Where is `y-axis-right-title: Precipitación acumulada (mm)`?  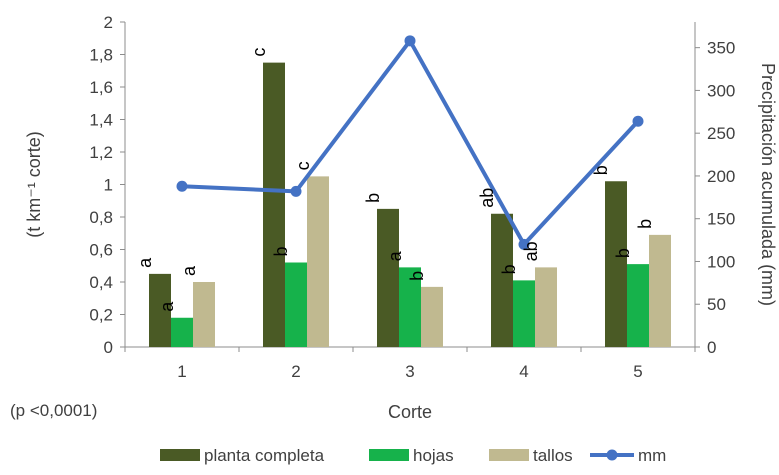 y-axis-right-title: Precipitación acumulada (mm) is located at coordinates (768, 184).